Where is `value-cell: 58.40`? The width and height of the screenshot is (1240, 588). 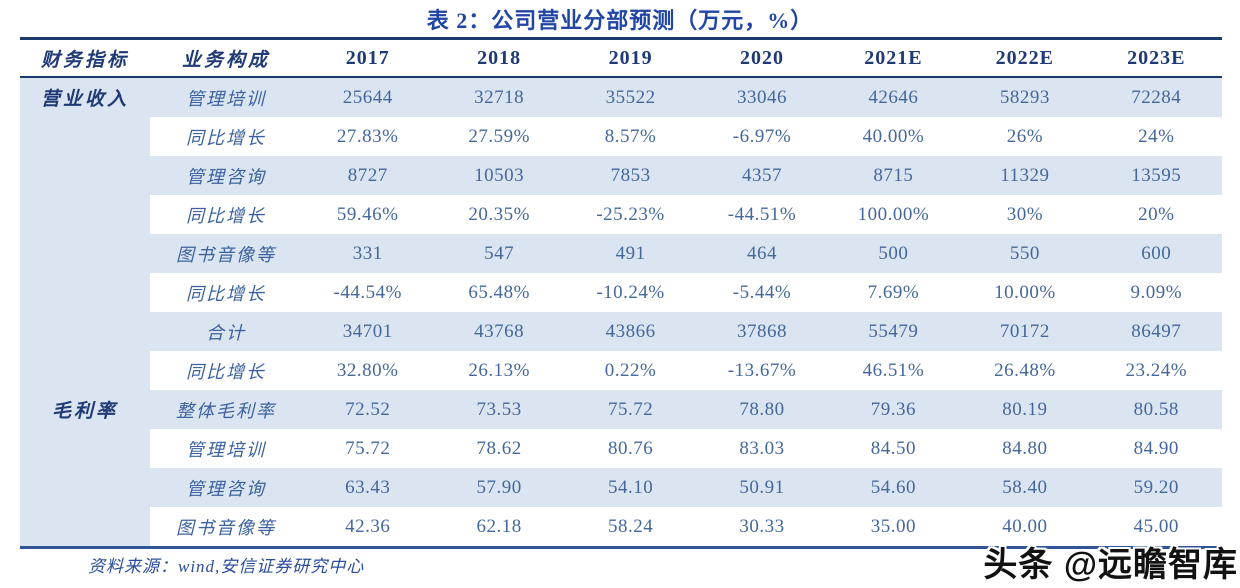
value-cell: 58.40 is located at coordinates (1025, 487).